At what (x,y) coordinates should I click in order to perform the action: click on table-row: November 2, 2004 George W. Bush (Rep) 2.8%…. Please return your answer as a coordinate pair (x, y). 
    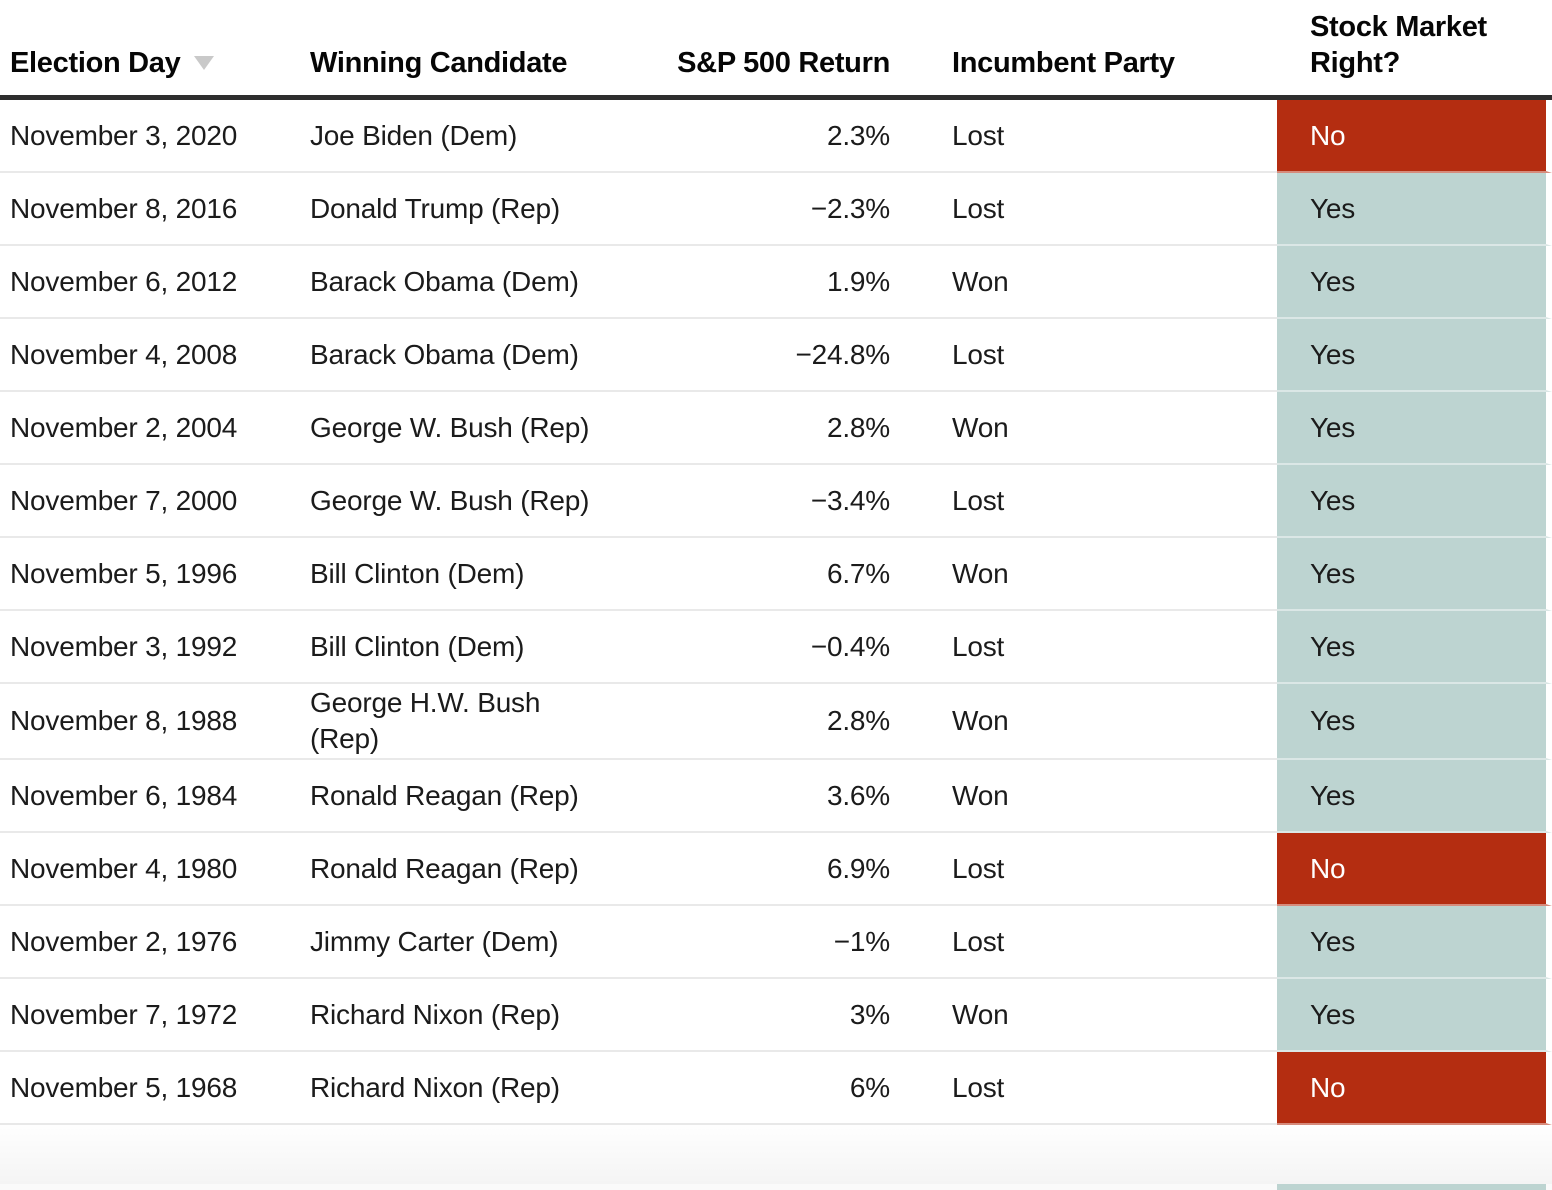
    Looking at the image, I should click on (776, 428).